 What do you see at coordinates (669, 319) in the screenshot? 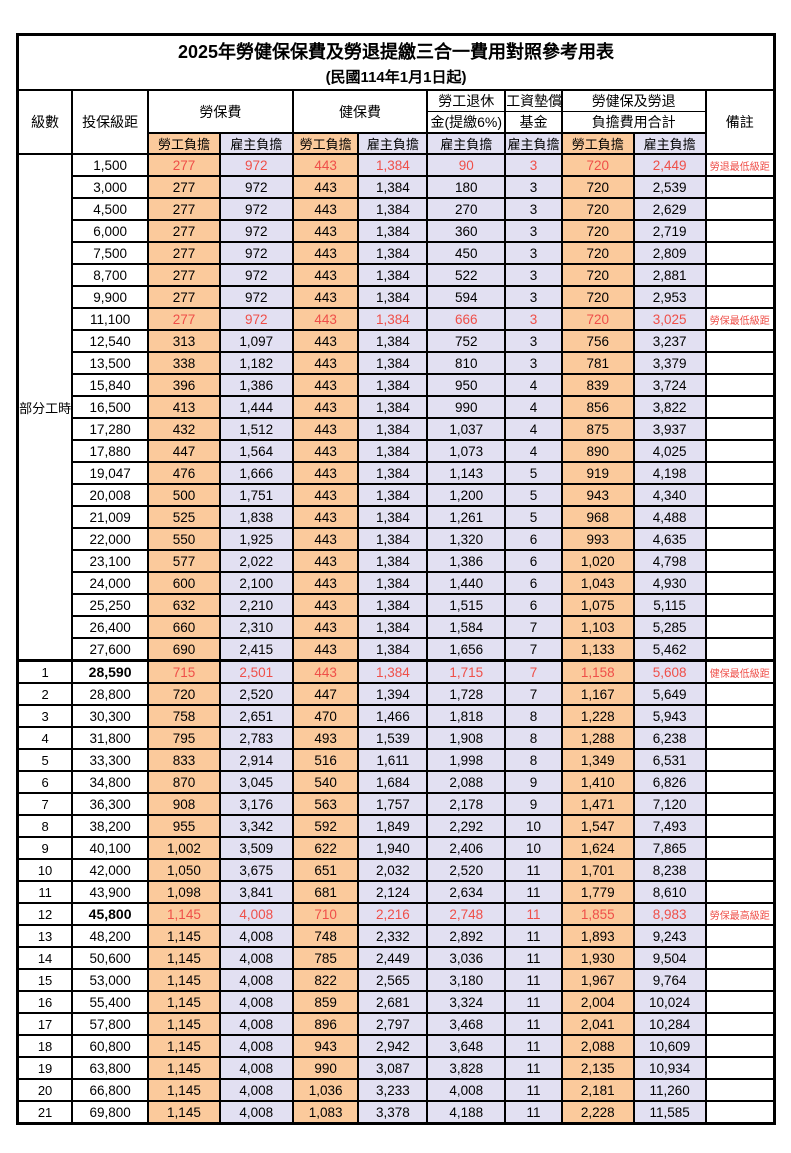
I see `value-cell: 3,025` at bounding box center [669, 319].